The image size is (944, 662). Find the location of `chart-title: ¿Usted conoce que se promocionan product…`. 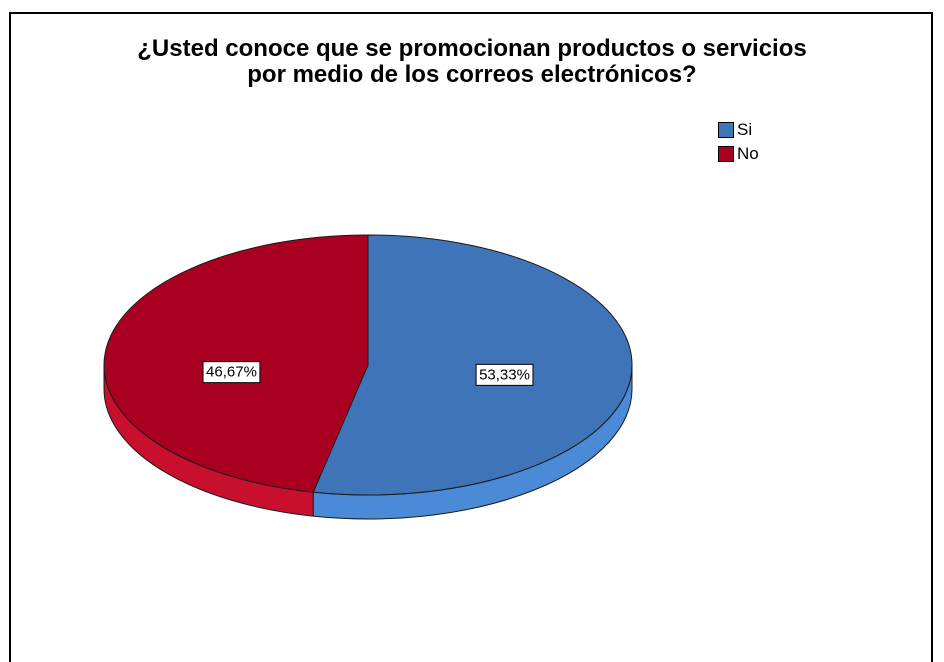

chart-title: ¿Usted conoce que se promocionan product… is located at coordinates (472, 62).